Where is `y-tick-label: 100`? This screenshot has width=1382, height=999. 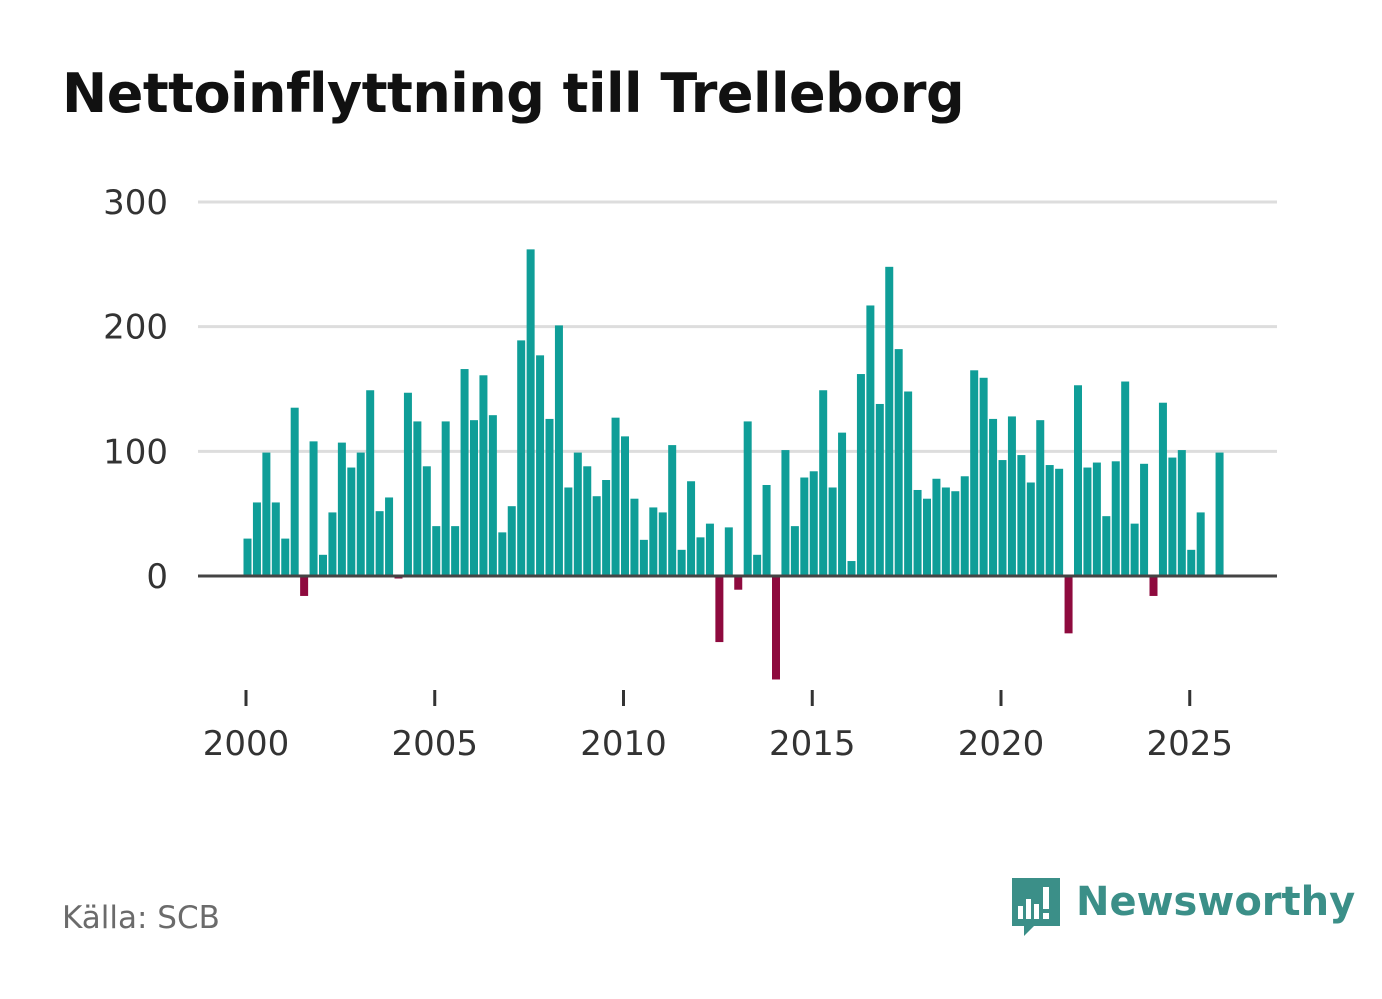
y-tick-label: 100 is located at coordinates (135, 452).